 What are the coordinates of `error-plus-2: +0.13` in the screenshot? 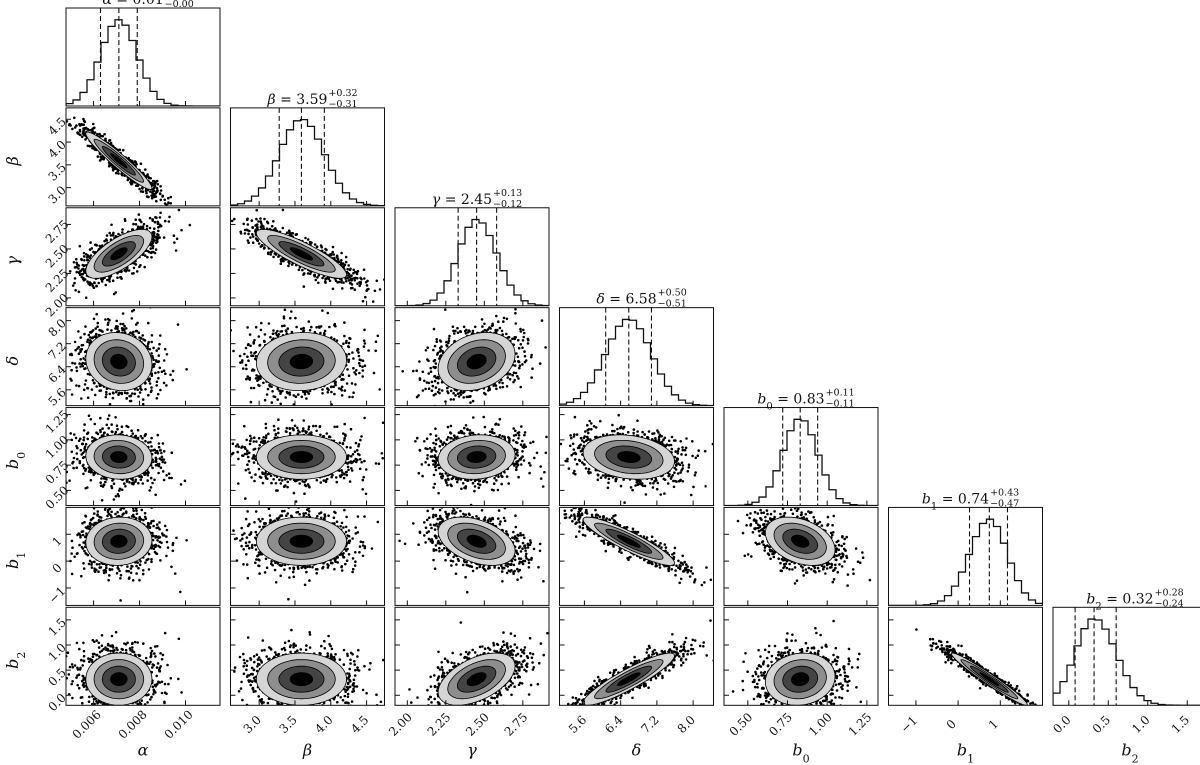 It's located at (507, 193).